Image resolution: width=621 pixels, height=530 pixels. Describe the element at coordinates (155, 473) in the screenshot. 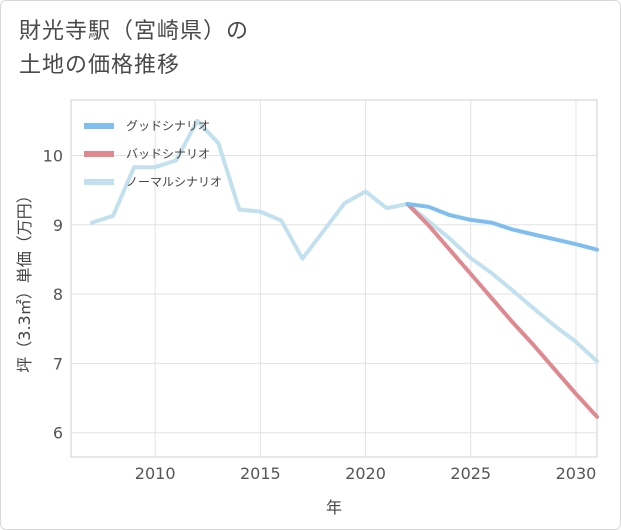

I see `x-tick-label: 2010` at that location.